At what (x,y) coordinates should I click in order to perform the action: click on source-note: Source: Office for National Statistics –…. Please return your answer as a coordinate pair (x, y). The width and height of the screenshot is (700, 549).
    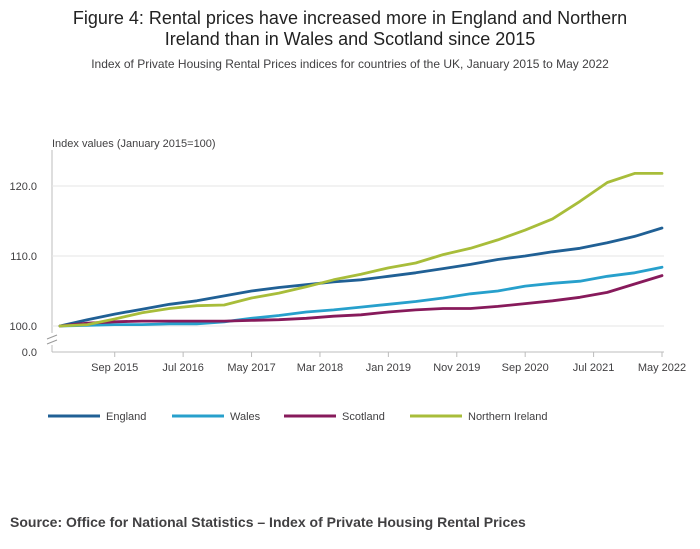
    Looking at the image, I should click on (268, 522).